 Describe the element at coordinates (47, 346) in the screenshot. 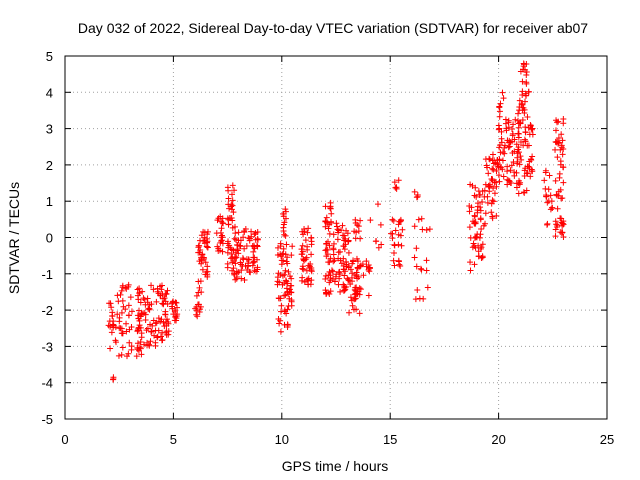

I see `y-tick-label: -3` at that location.